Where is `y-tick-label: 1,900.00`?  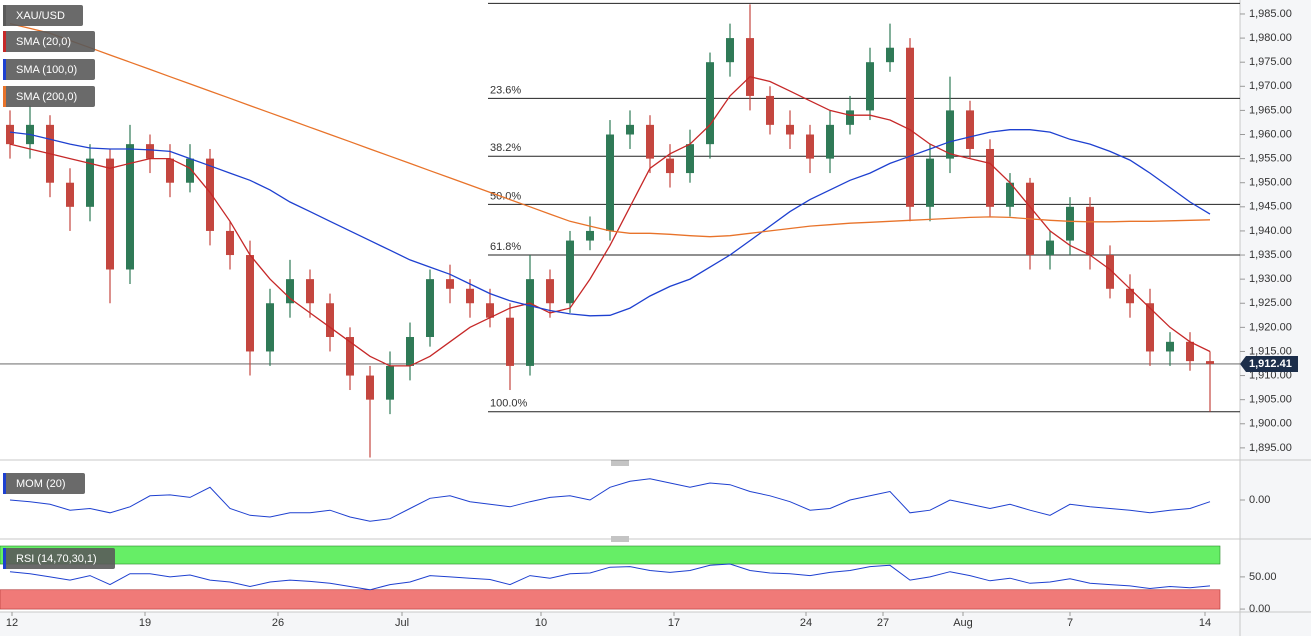 y-tick-label: 1,900.00 is located at coordinates (1270, 424).